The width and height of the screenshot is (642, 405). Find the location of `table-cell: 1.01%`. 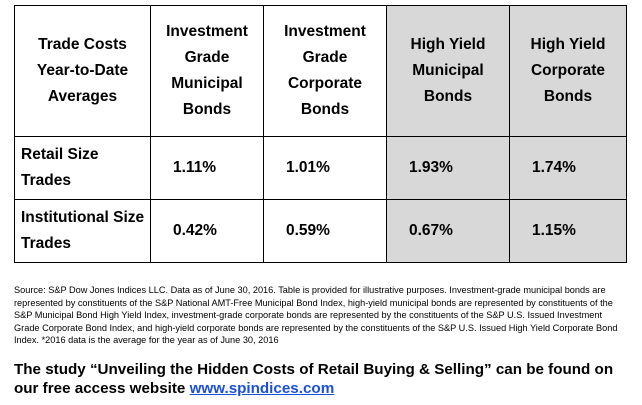

table-cell: 1.01% is located at coordinates (325, 168).